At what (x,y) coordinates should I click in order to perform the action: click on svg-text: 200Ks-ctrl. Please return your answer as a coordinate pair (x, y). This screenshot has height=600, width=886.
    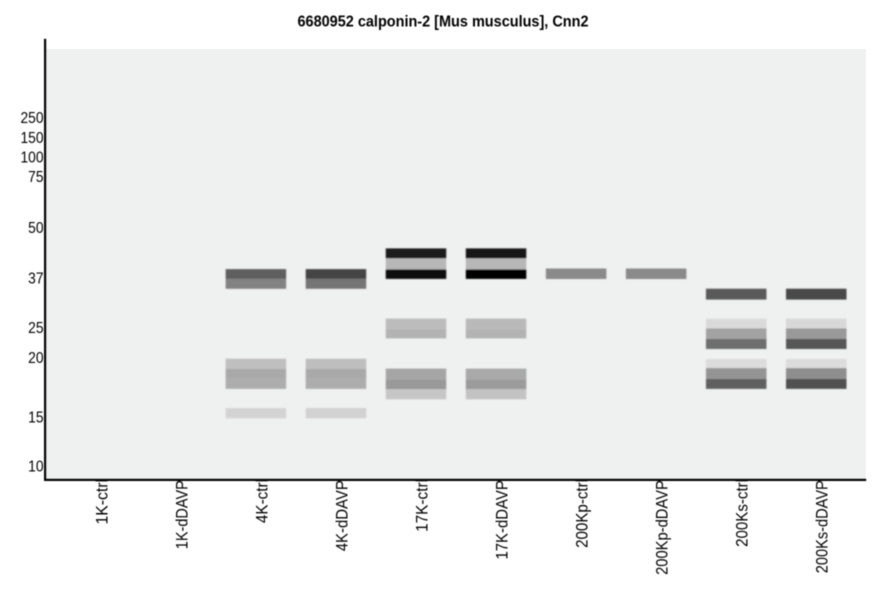
    Looking at the image, I should click on (741, 513).